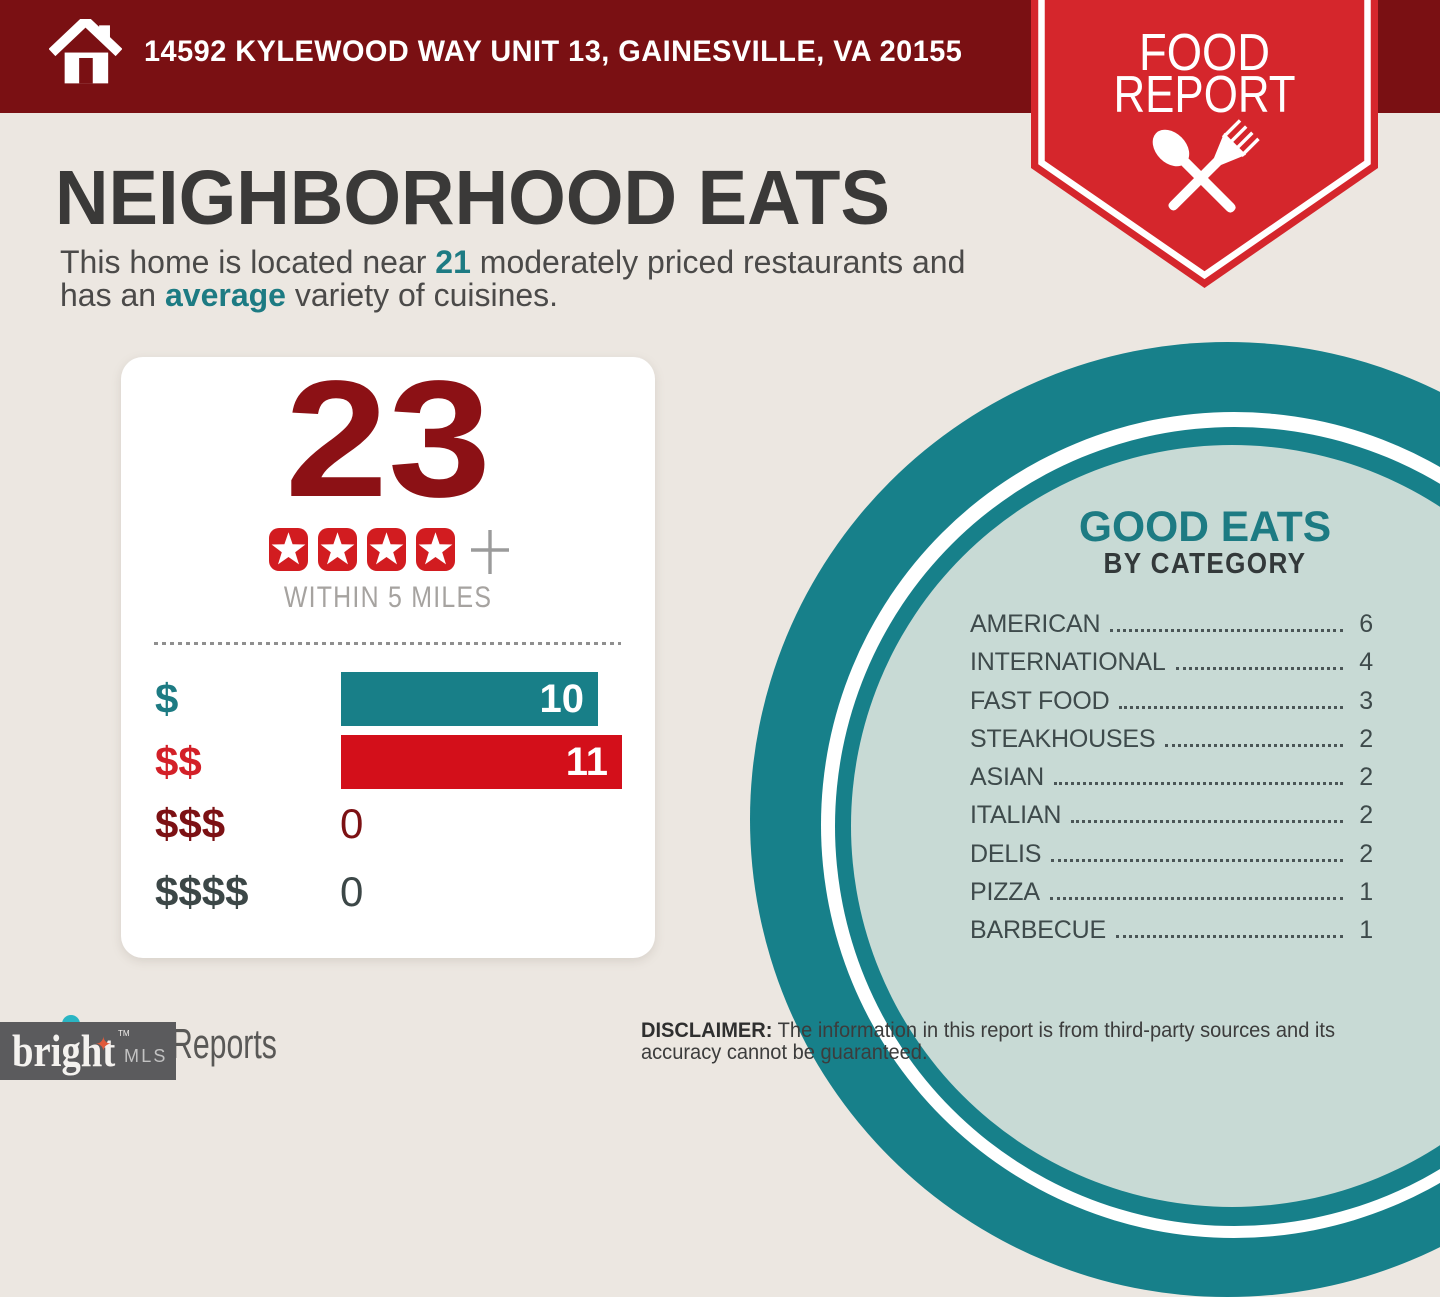  What do you see at coordinates (1205, 95) in the screenshot?
I see `svg-text: REPORT` at bounding box center [1205, 95].